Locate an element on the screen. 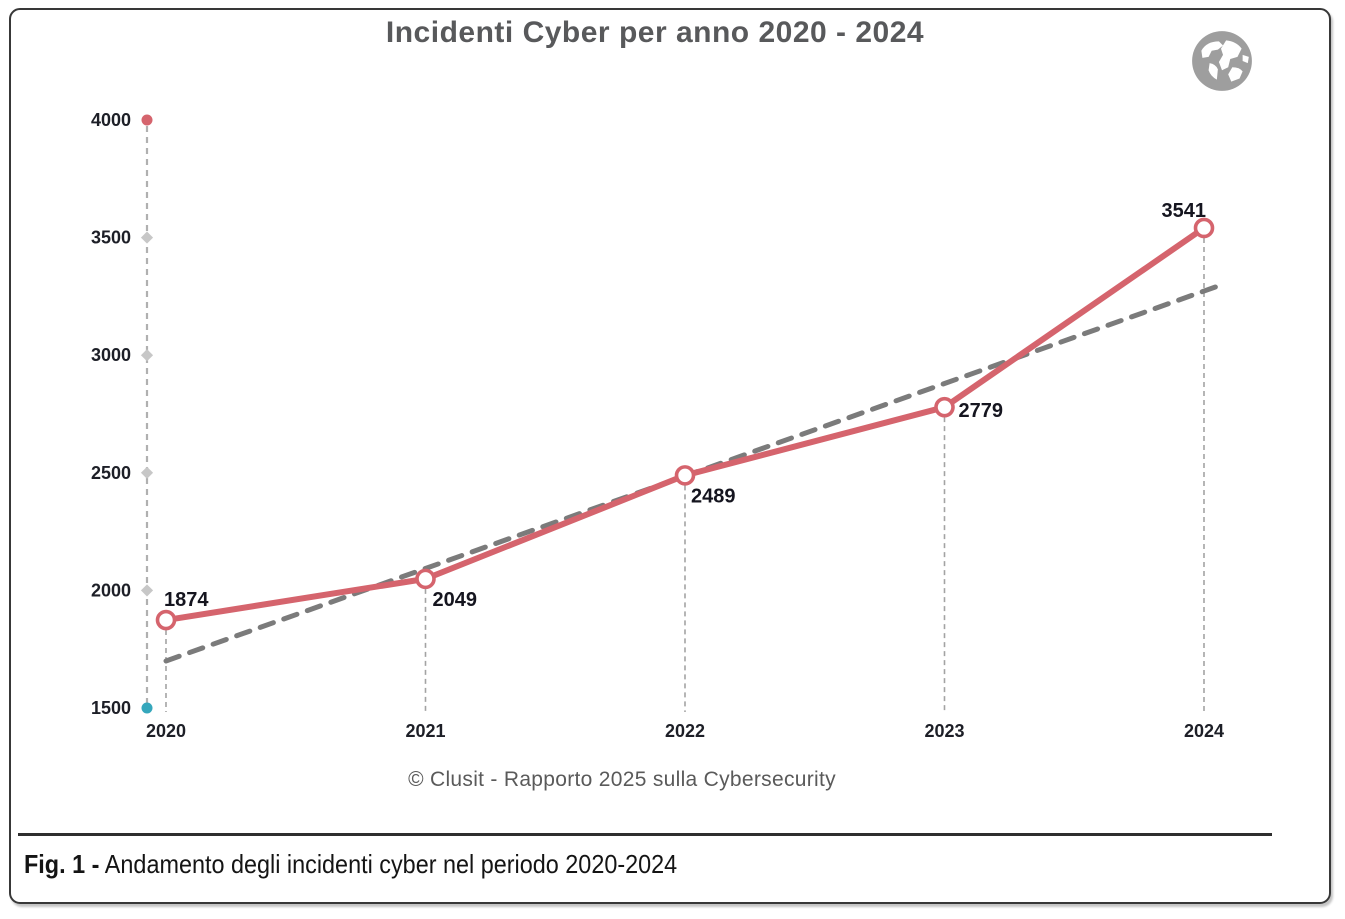 The height and width of the screenshot is (919, 1345). y-tick-label: 2000 is located at coordinates (111, 590).